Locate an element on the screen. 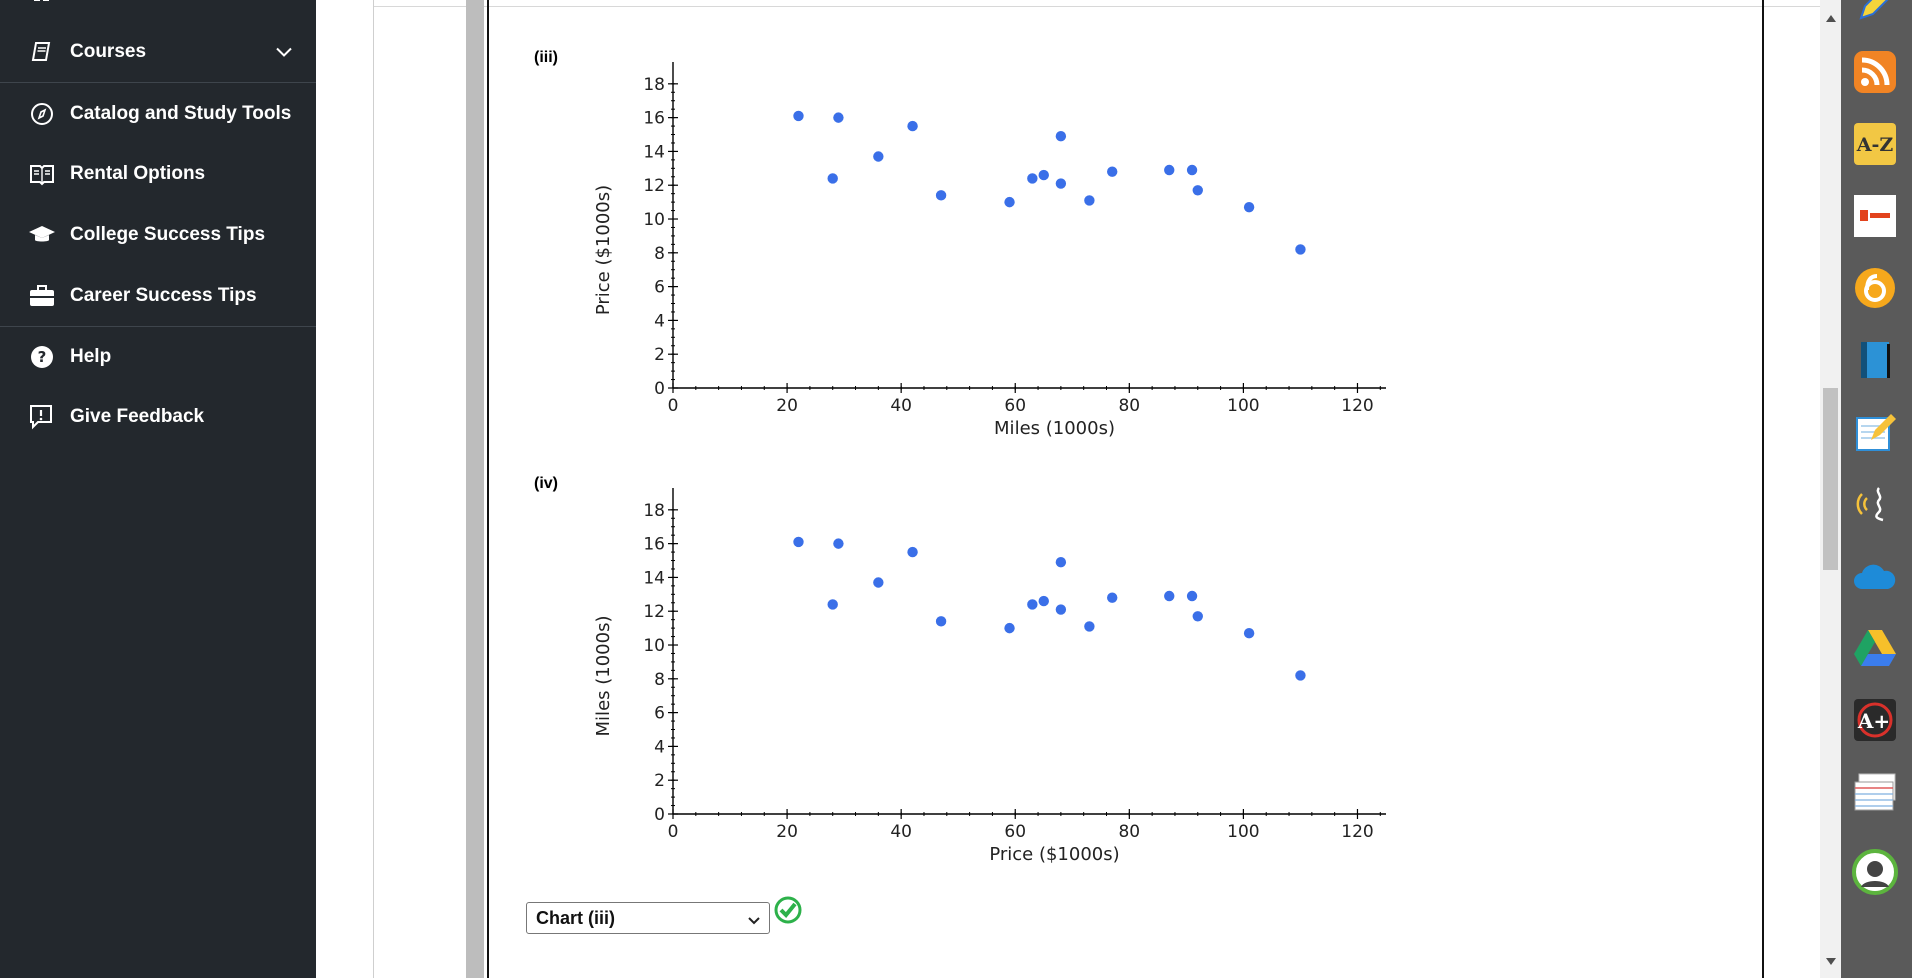  briefcase-icon is located at coordinates (42, 296).